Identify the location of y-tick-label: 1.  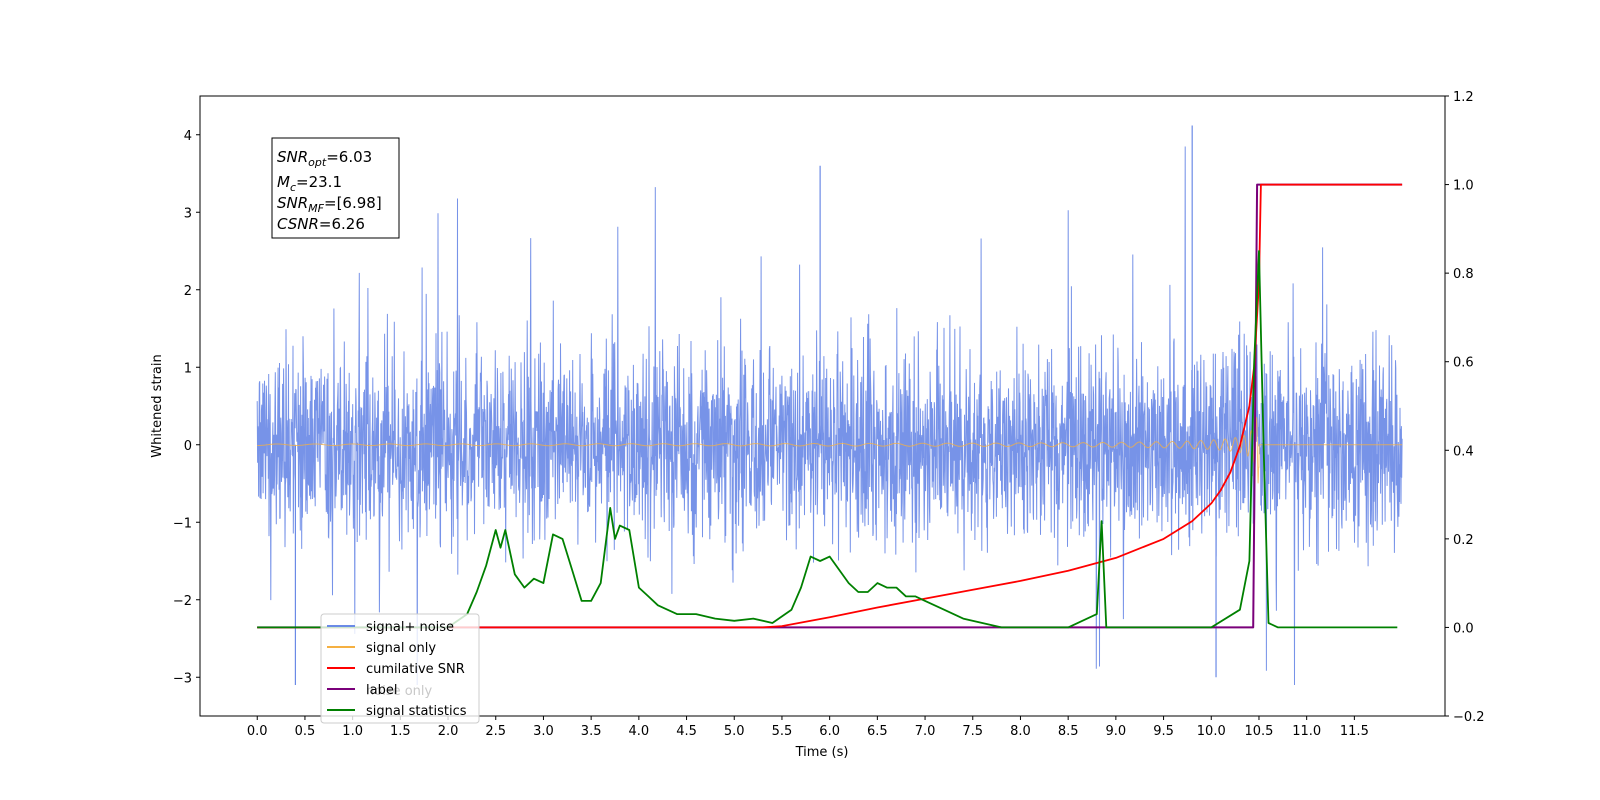
(188, 368).